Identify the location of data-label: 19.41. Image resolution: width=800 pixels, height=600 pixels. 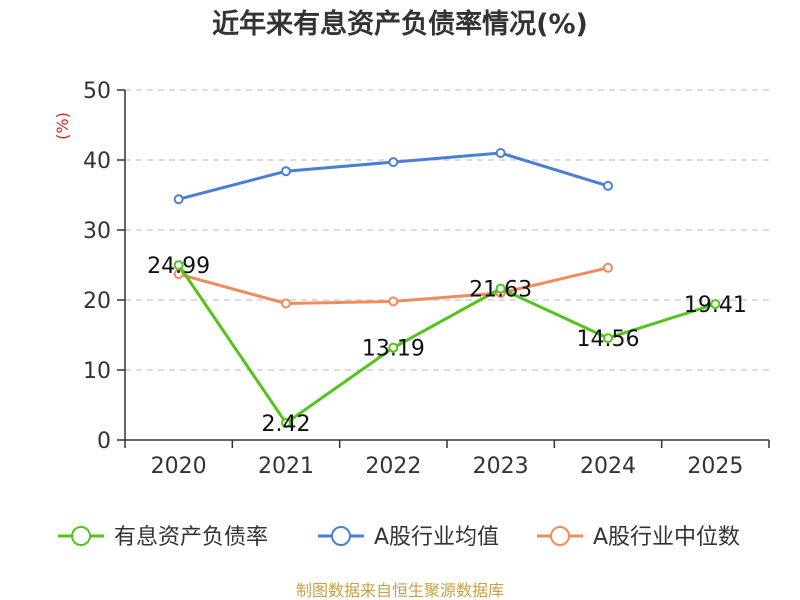
(715, 305).